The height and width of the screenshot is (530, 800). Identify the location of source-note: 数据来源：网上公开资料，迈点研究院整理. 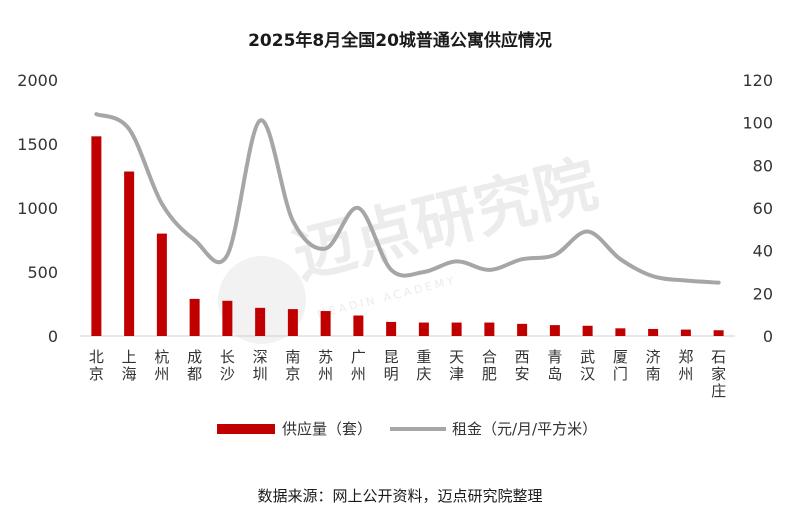
(399, 496).